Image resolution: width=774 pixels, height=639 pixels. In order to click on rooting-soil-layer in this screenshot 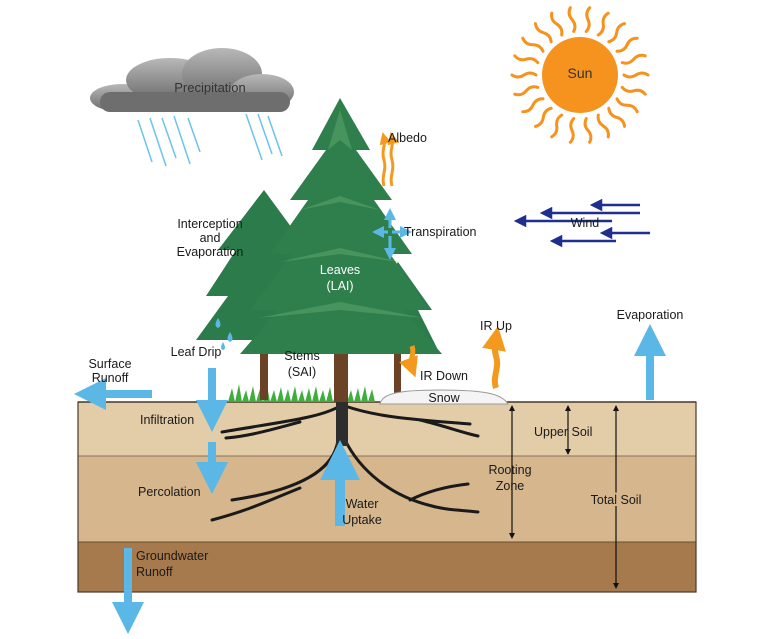, I will do `click(387, 499)`.